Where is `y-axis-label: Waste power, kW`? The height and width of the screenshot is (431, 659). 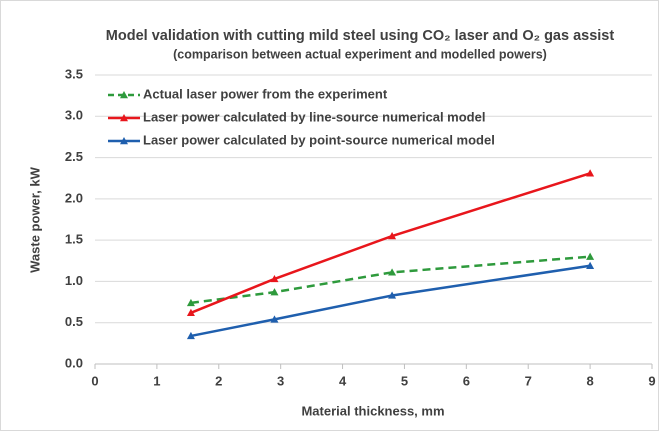 y-axis-label: Waste power, kW is located at coordinates (34, 219).